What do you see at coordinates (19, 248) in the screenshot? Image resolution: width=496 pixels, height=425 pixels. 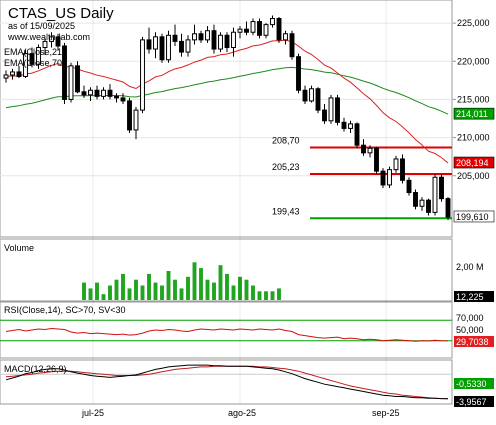 I see `volume-label: Volume` at bounding box center [19, 248].